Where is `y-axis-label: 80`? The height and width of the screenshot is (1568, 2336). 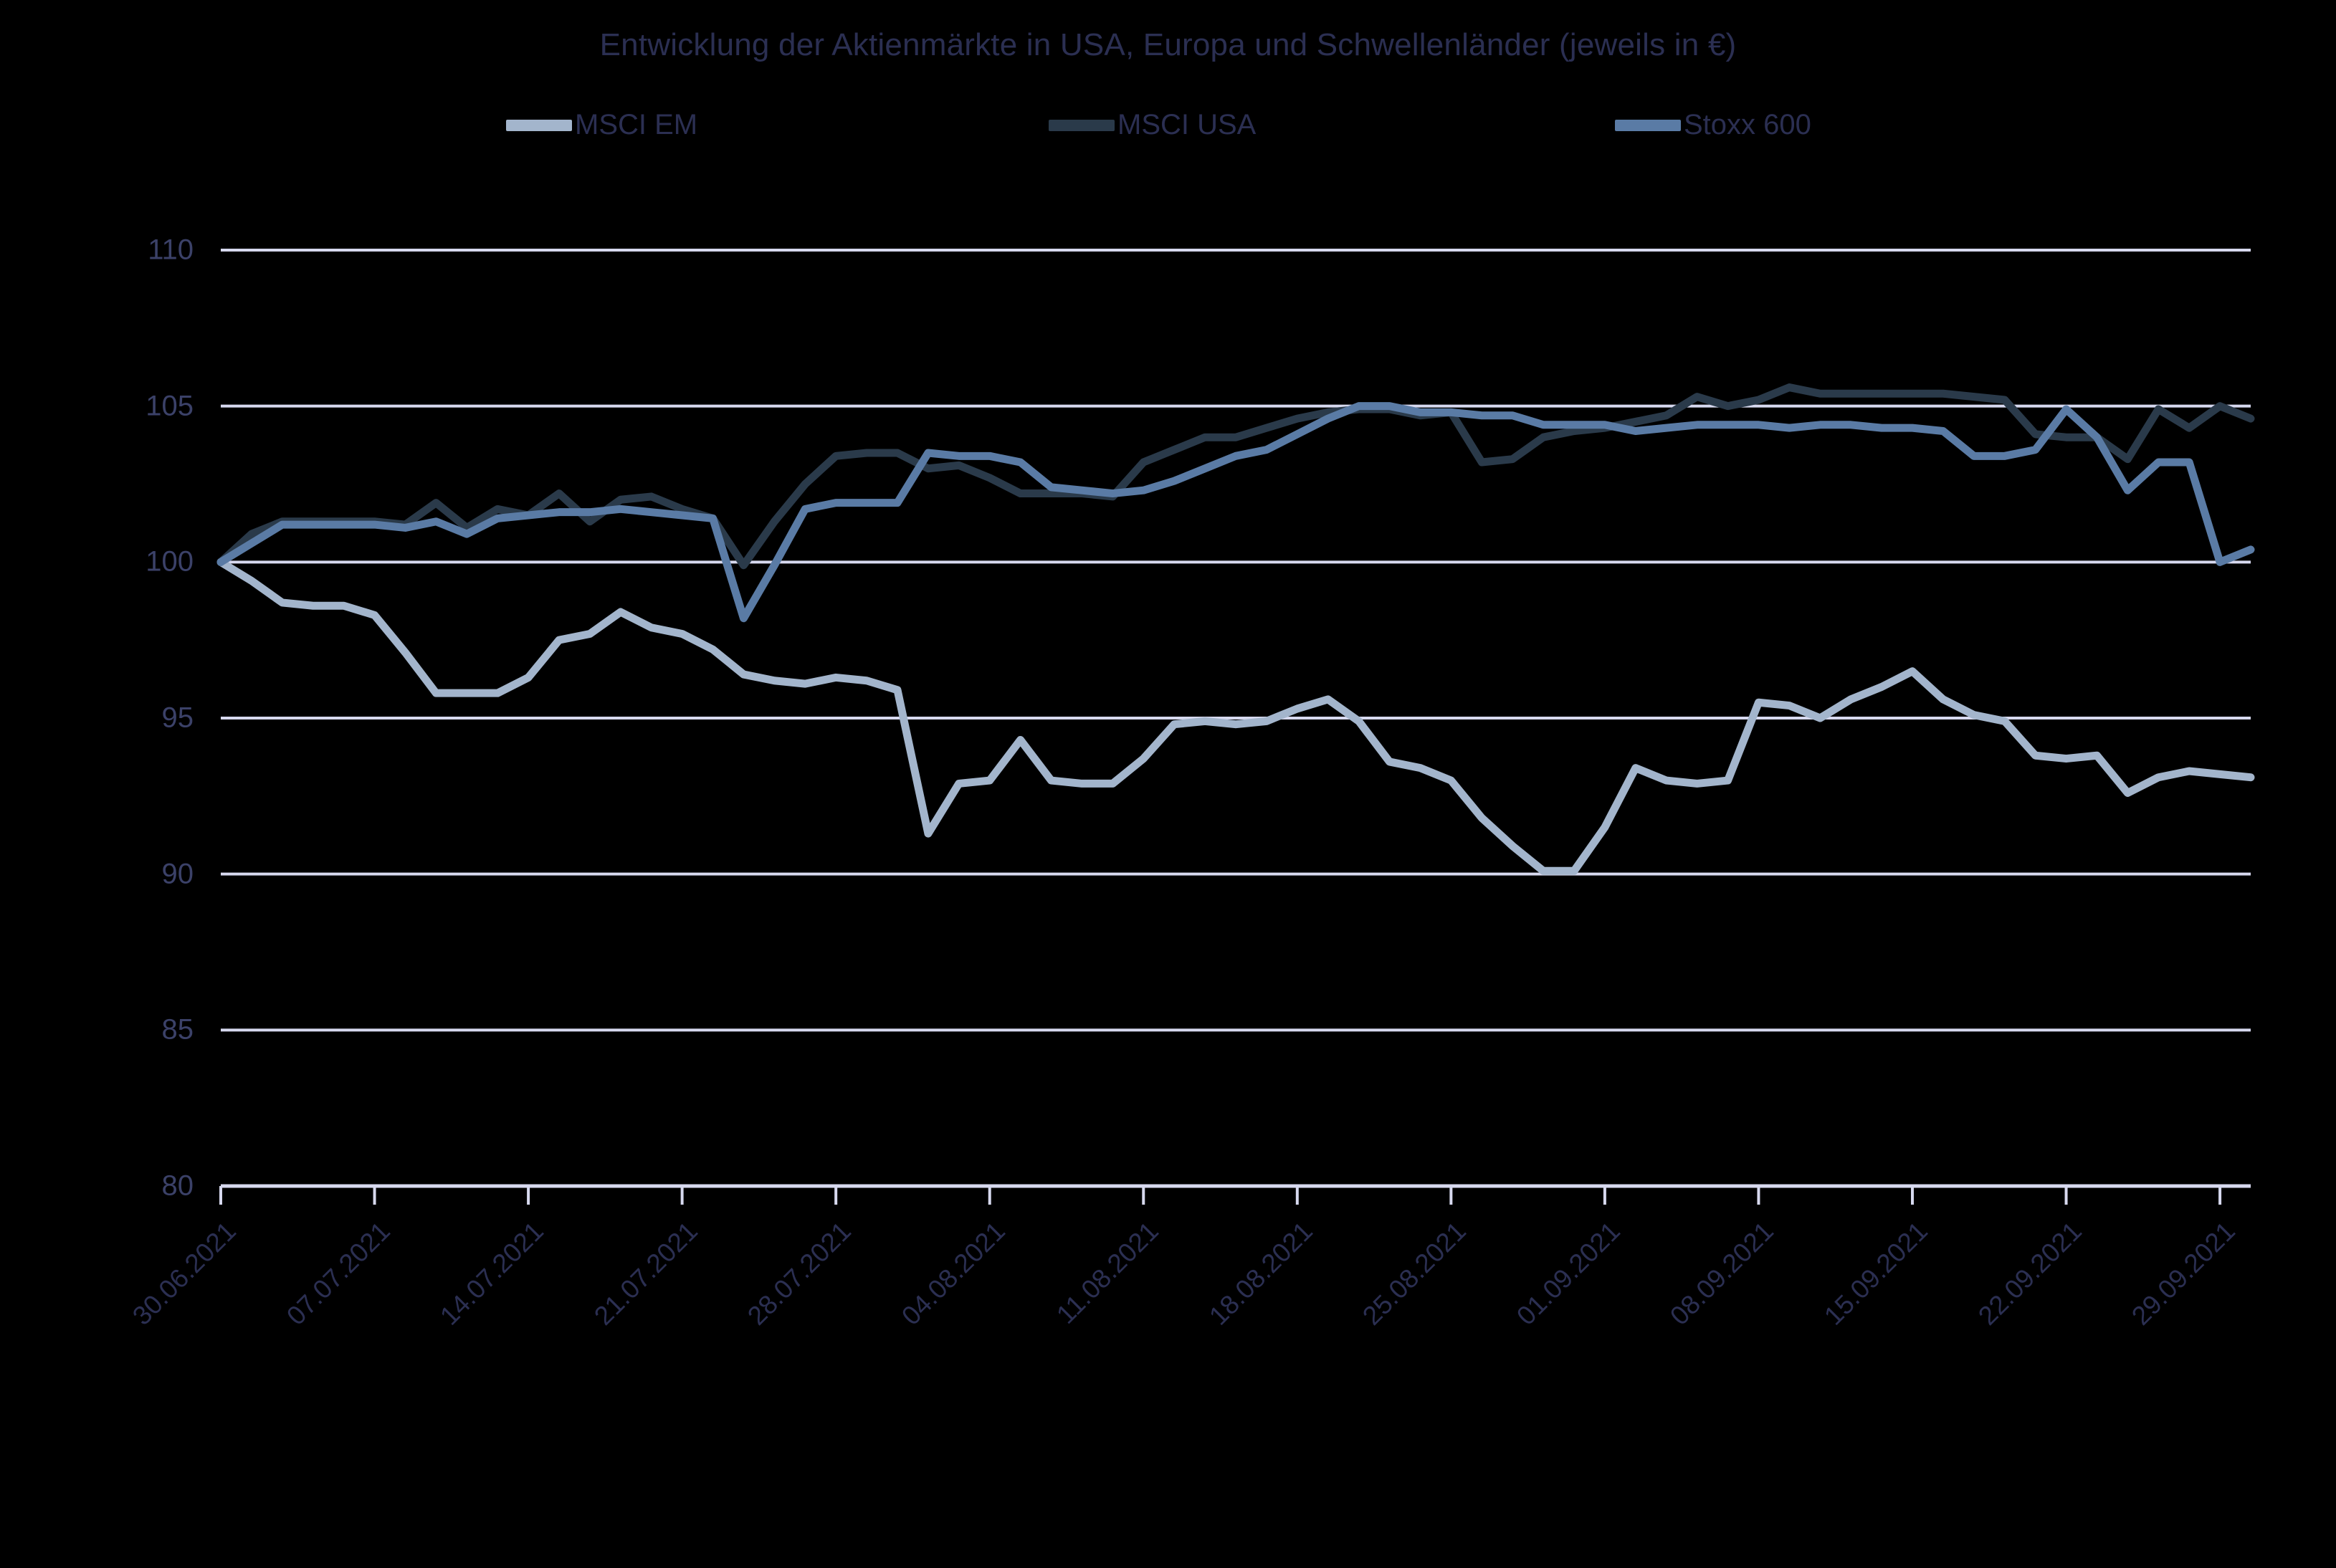 y-axis-label: 80 is located at coordinates (178, 1186).